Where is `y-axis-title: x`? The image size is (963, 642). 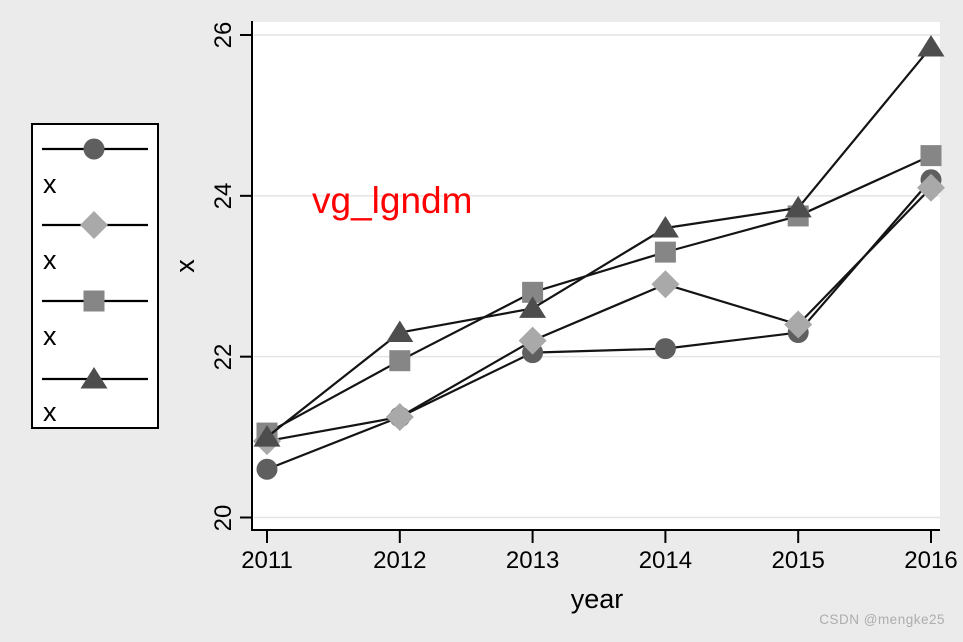
y-axis-title: x is located at coordinates (185, 266).